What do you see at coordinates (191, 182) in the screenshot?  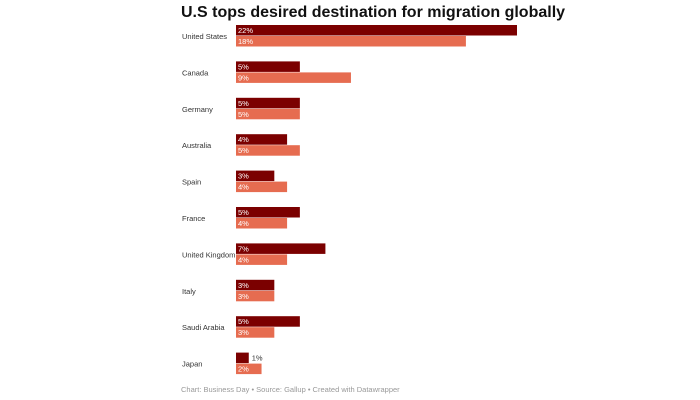 I see `category-label: Spain` at bounding box center [191, 182].